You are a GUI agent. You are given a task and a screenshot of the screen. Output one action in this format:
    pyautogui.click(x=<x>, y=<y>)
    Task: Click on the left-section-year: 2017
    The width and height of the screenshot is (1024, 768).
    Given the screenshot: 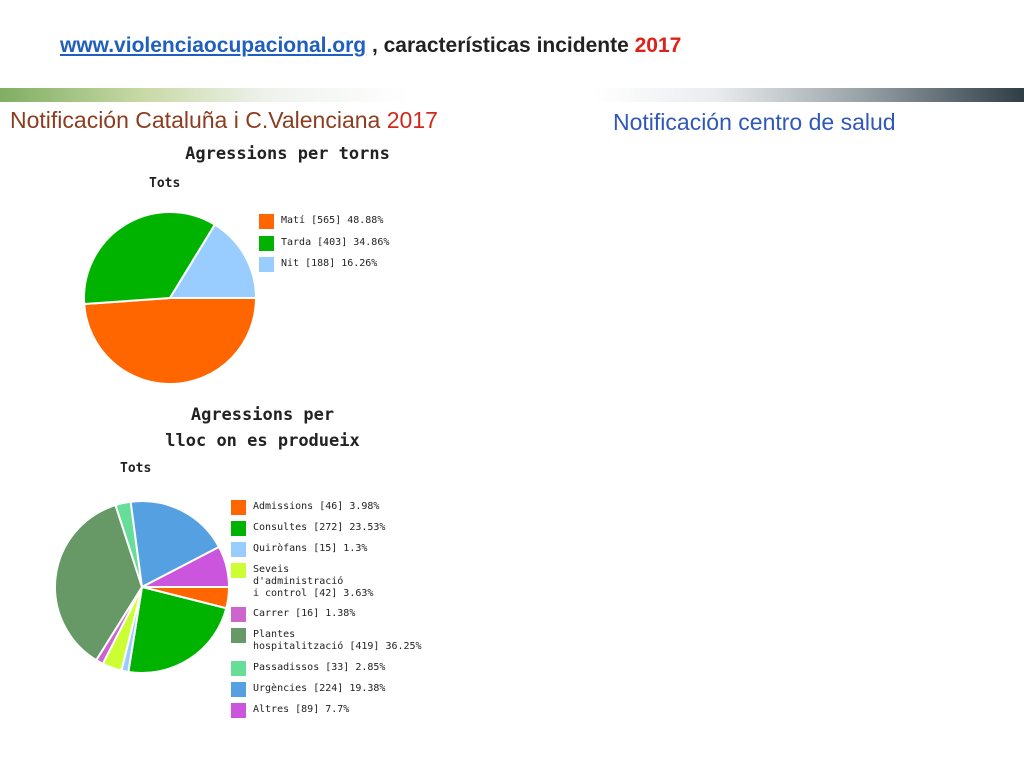 What is the action you would take?
    pyautogui.click(x=412, y=120)
    